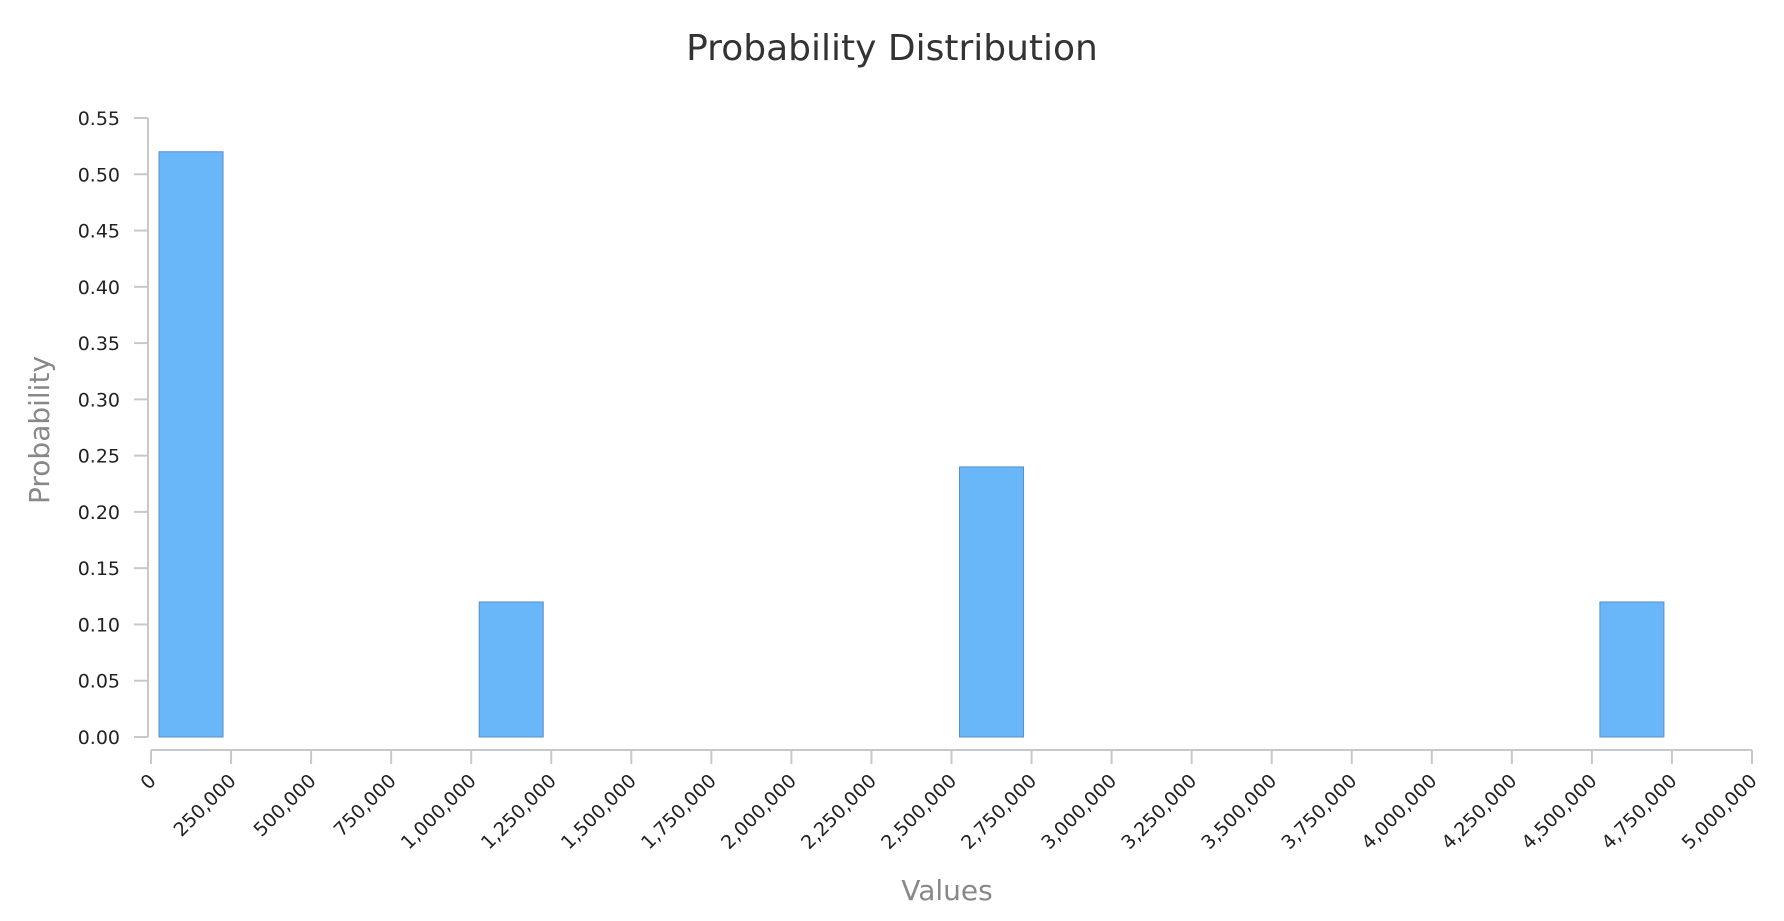  What do you see at coordinates (99, 457) in the screenshot?
I see `y-tick-label: 0.25` at bounding box center [99, 457].